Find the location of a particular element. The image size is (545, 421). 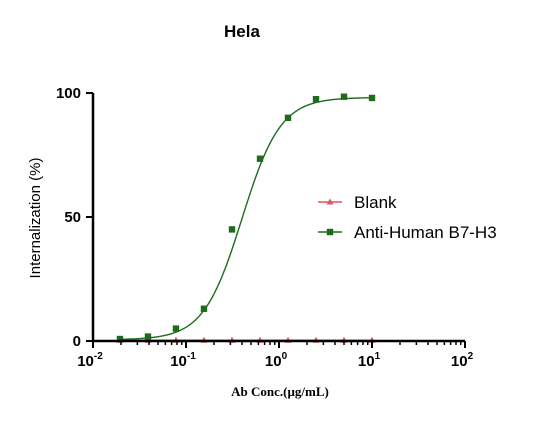

y-tick-label: 100 is located at coordinates (68, 93).